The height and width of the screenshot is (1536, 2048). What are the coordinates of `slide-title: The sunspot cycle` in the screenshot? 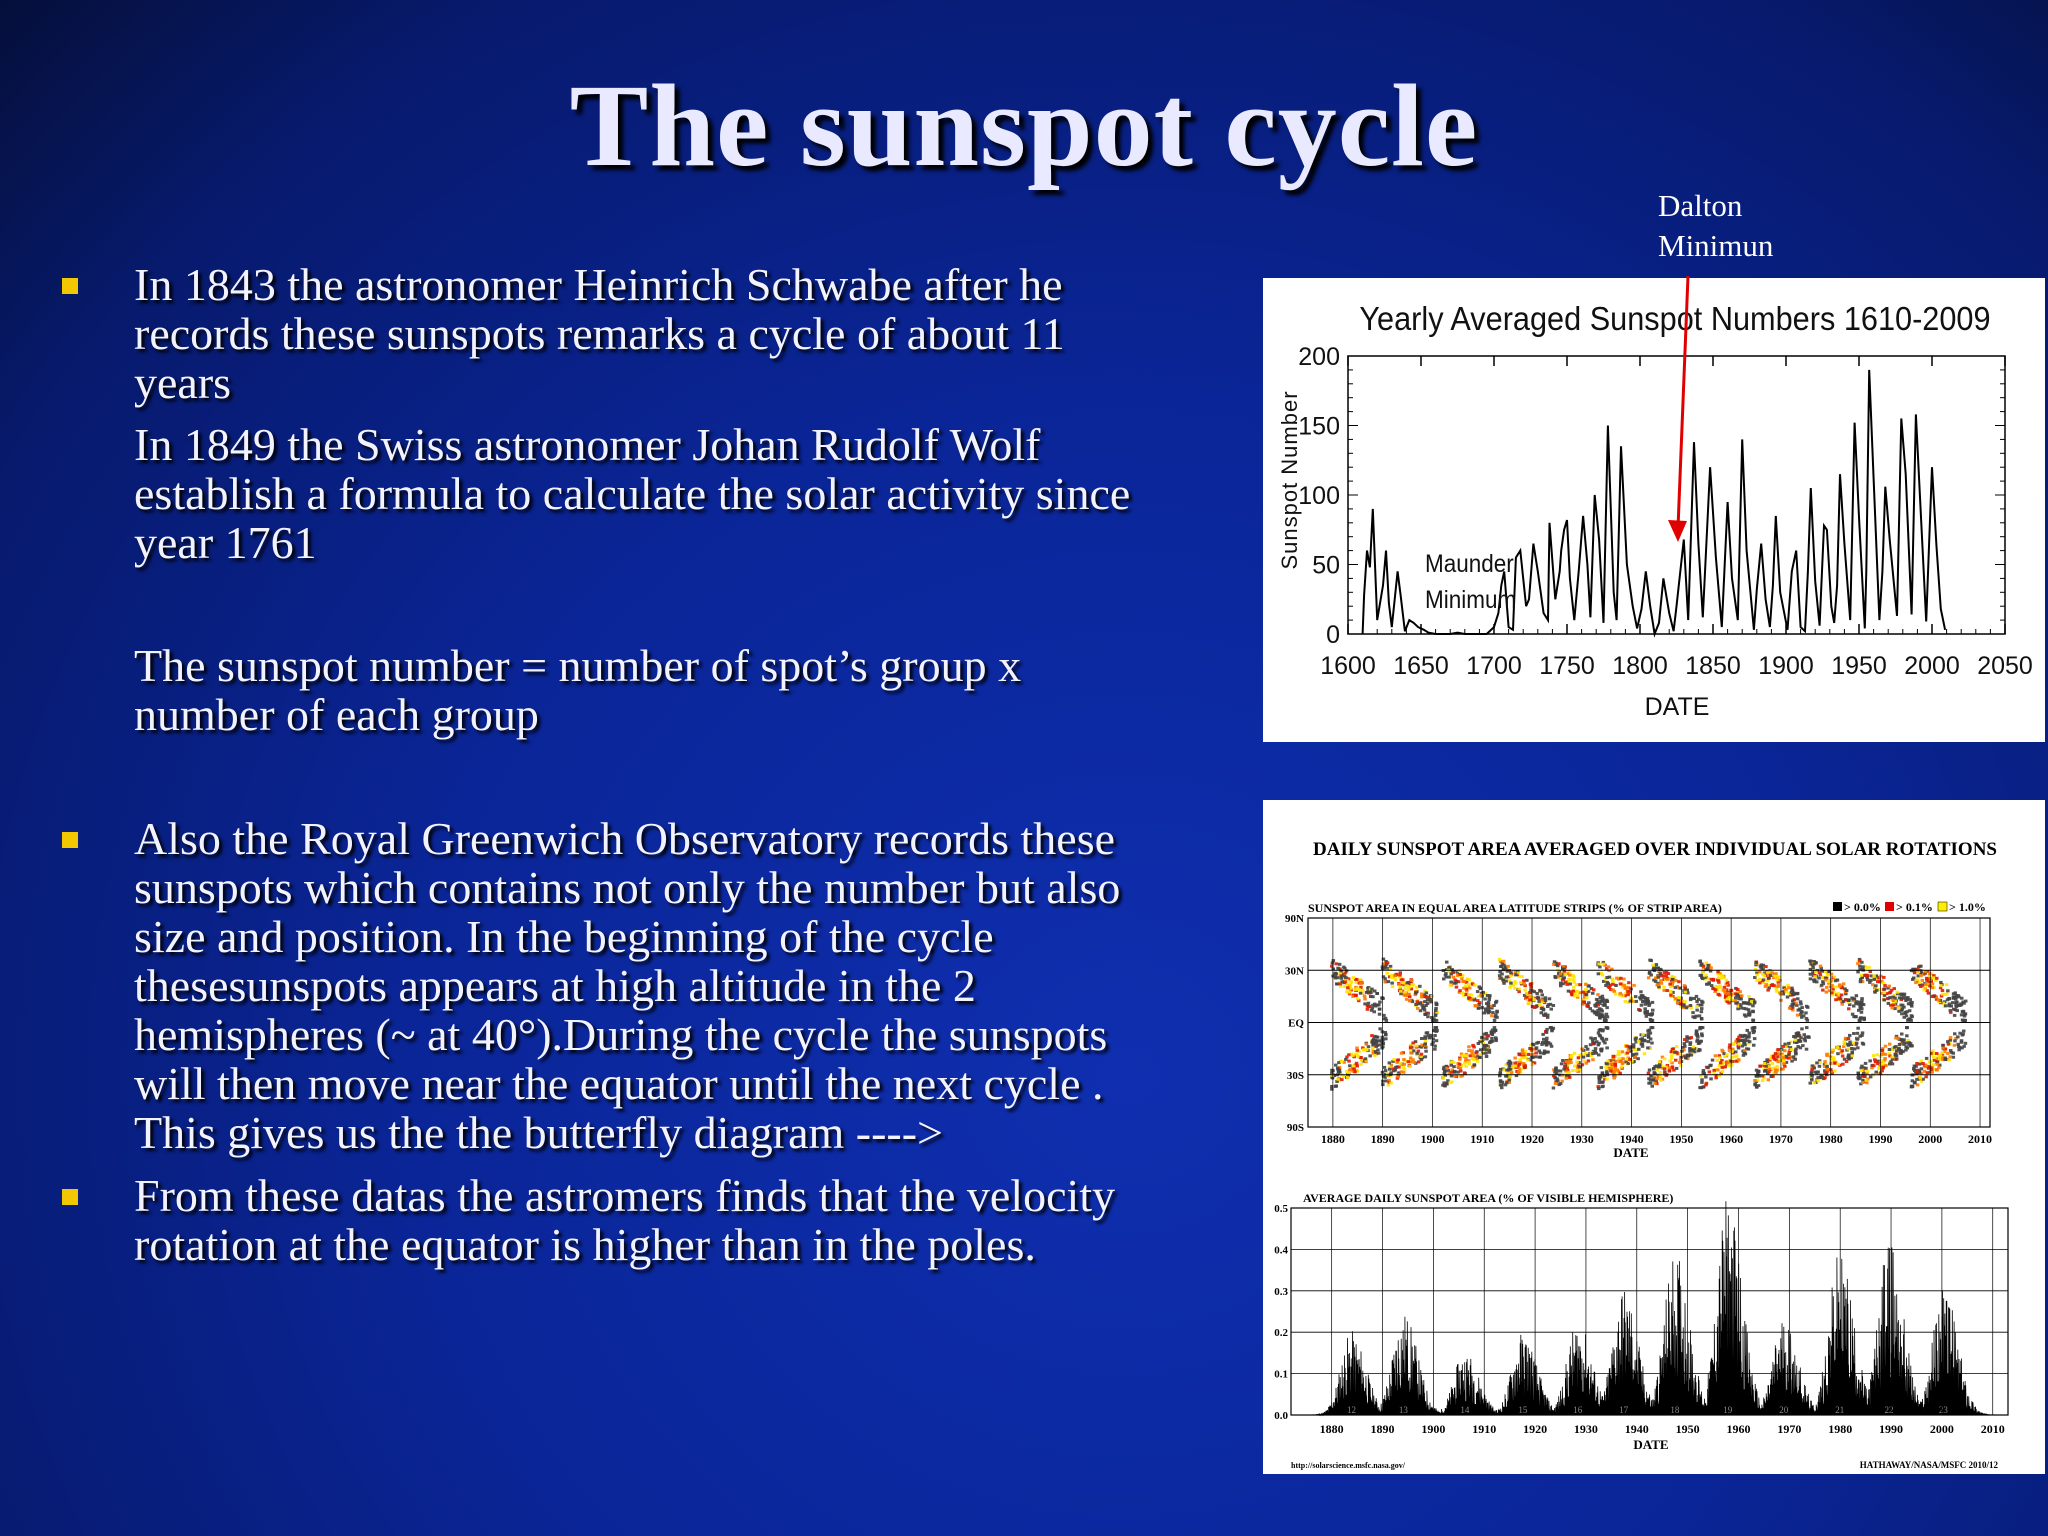 It's located at (1024, 125).